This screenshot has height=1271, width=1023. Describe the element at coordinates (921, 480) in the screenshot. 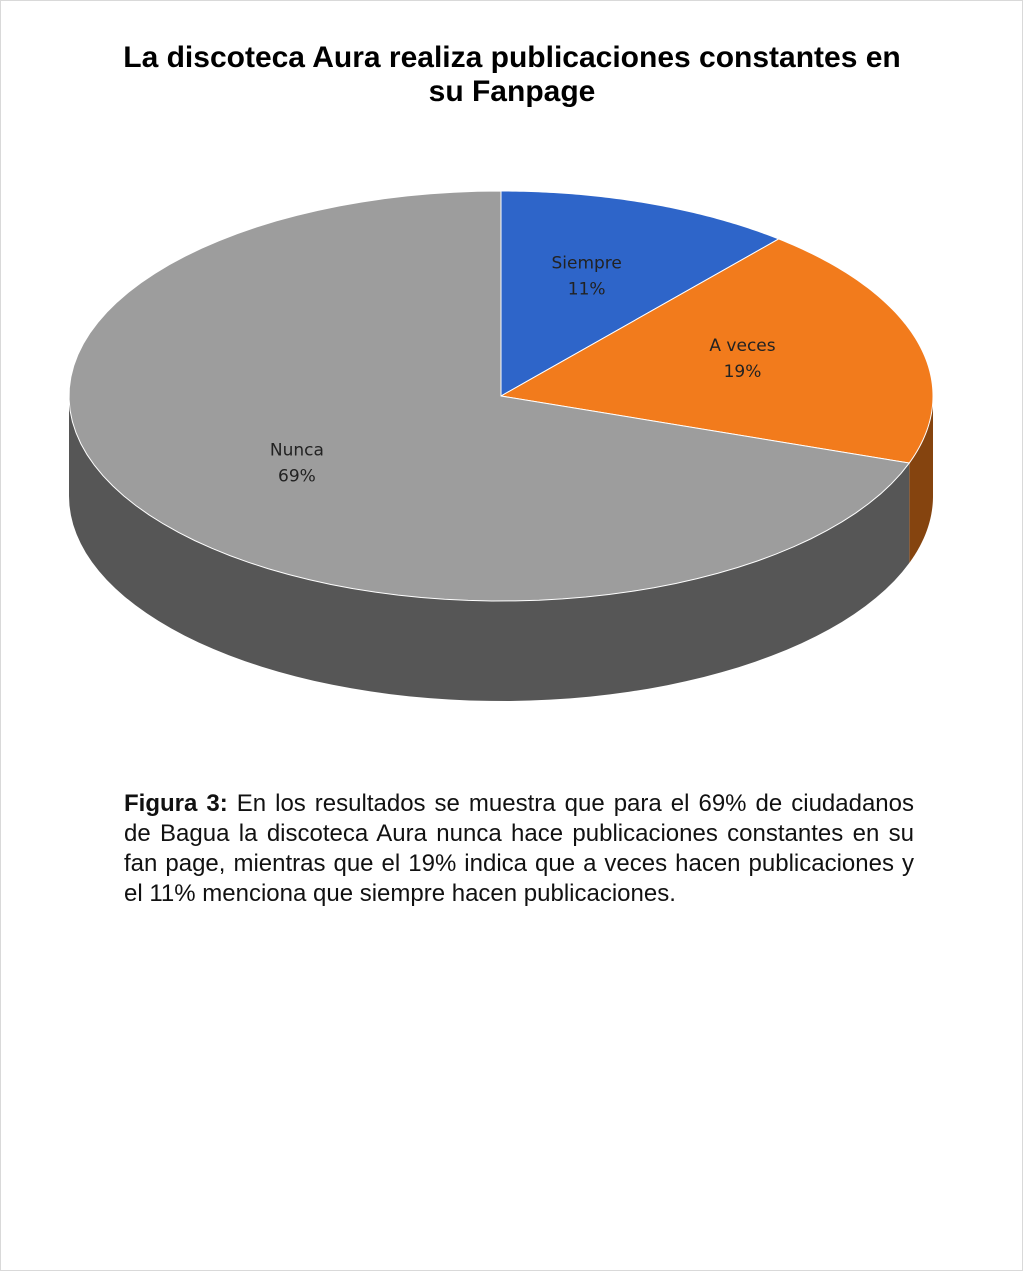

I see `slice-side` at that location.